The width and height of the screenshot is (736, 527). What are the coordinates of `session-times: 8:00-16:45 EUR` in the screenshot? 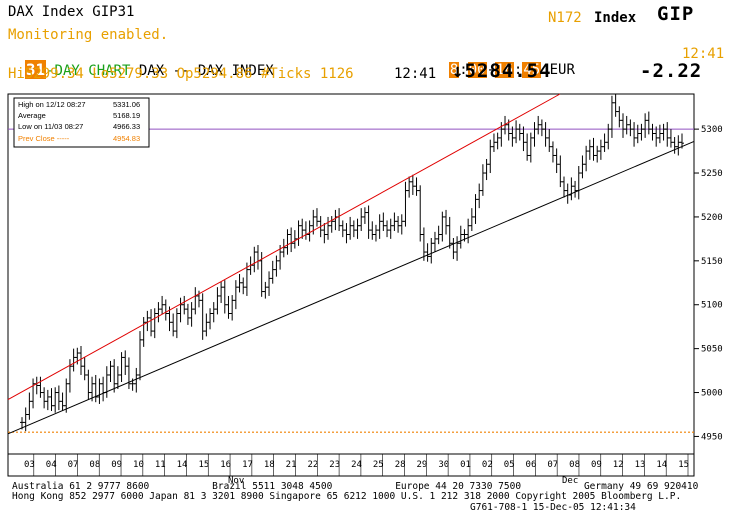 It's located at (511, 70).